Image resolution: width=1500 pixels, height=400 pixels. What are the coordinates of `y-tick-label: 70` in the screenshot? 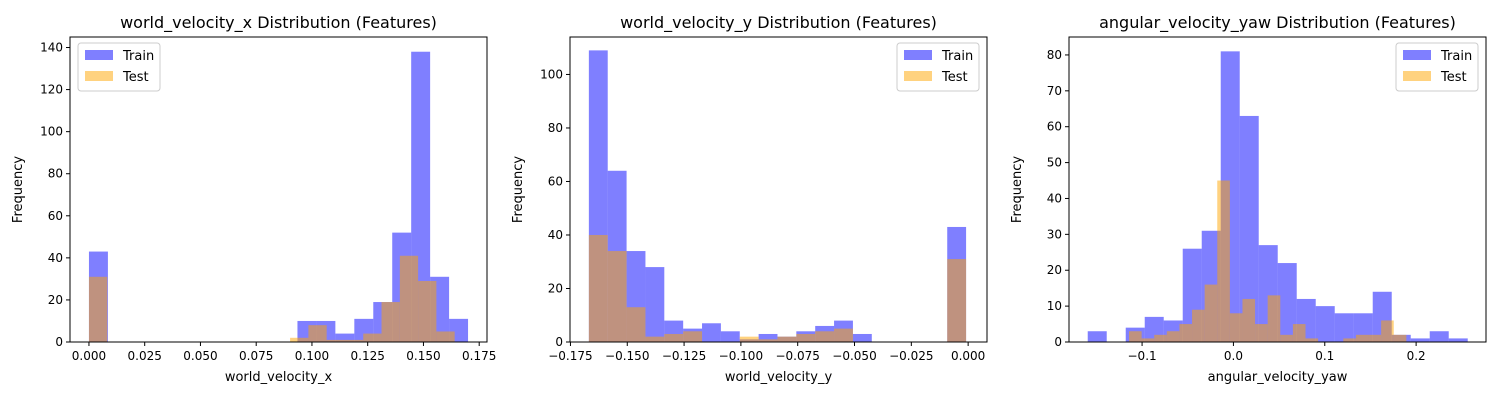 It's located at (1054, 91).